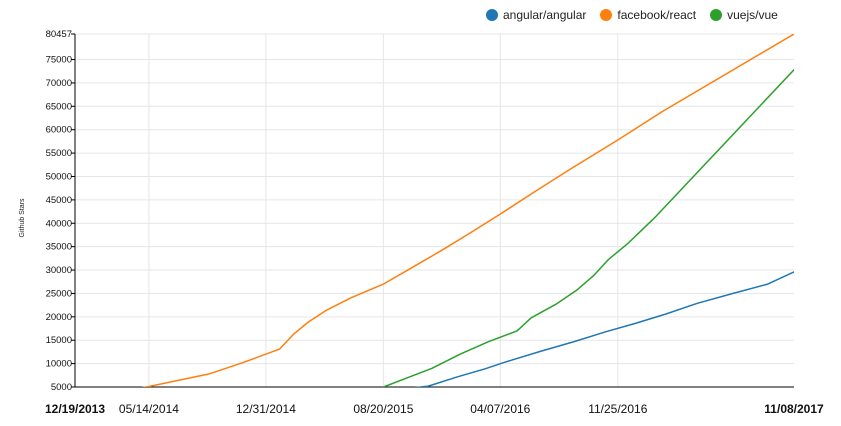  I want to click on legend: angular/angular facebook/react vuejs/vue, so click(632, 15).